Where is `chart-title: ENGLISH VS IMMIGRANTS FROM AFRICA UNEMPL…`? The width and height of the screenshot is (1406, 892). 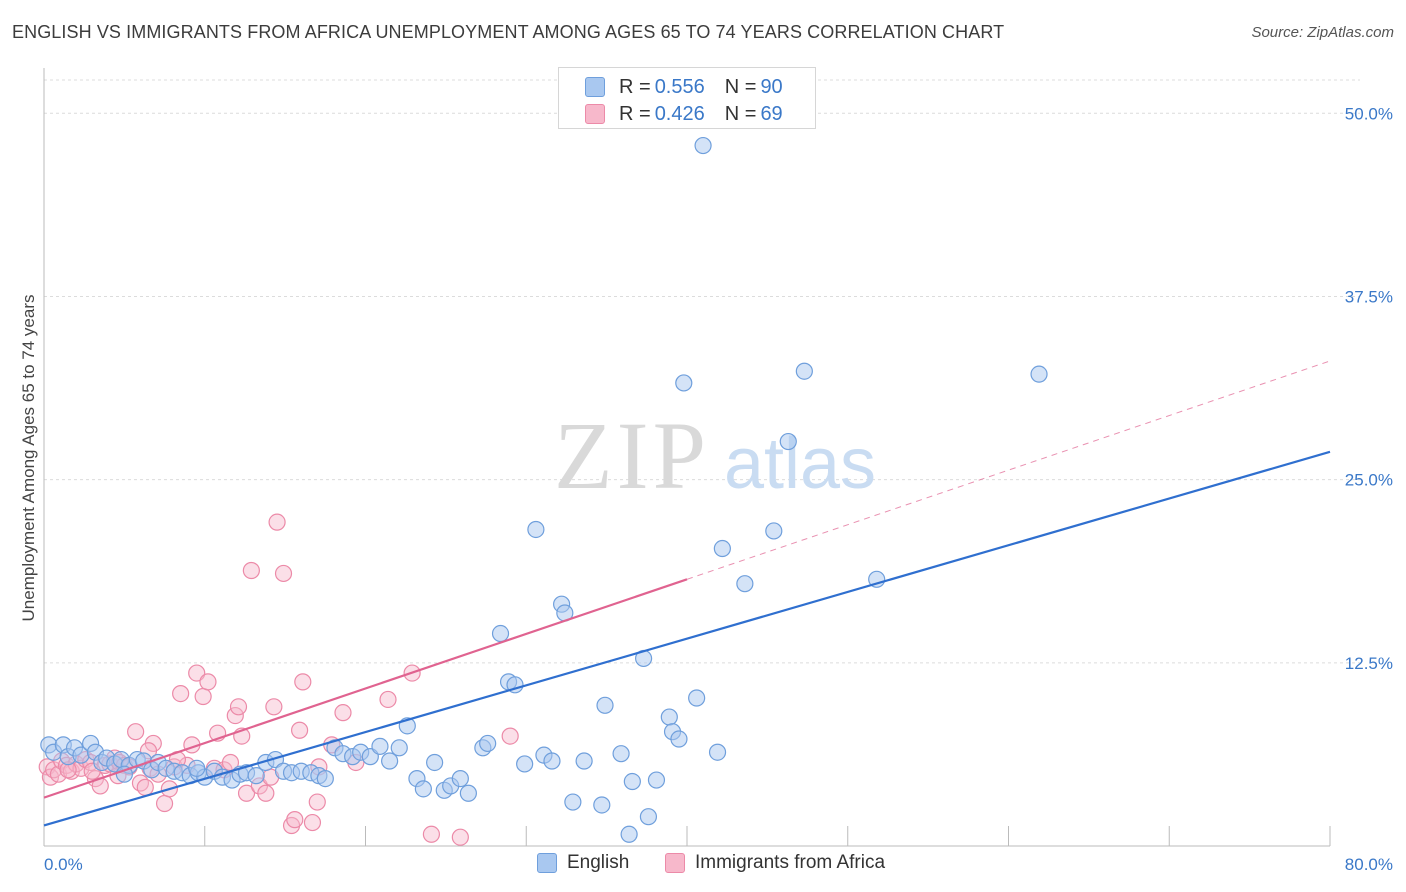 chart-title: ENGLISH VS IMMIGRANTS FROM AFRICA UNEMPL… is located at coordinates (508, 32).